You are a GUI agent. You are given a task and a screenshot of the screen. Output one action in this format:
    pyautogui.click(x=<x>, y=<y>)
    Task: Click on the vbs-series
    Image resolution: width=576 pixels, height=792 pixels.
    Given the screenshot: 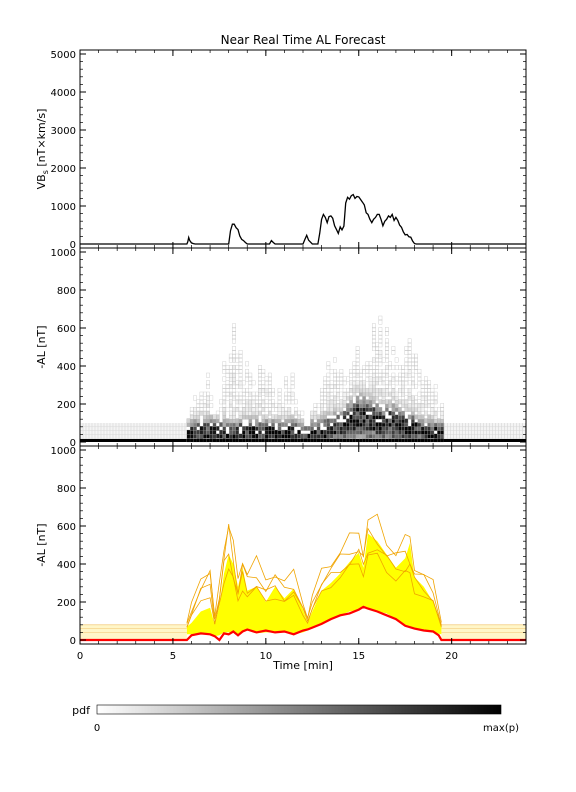 What is the action you would take?
    pyautogui.click(x=303, y=219)
    